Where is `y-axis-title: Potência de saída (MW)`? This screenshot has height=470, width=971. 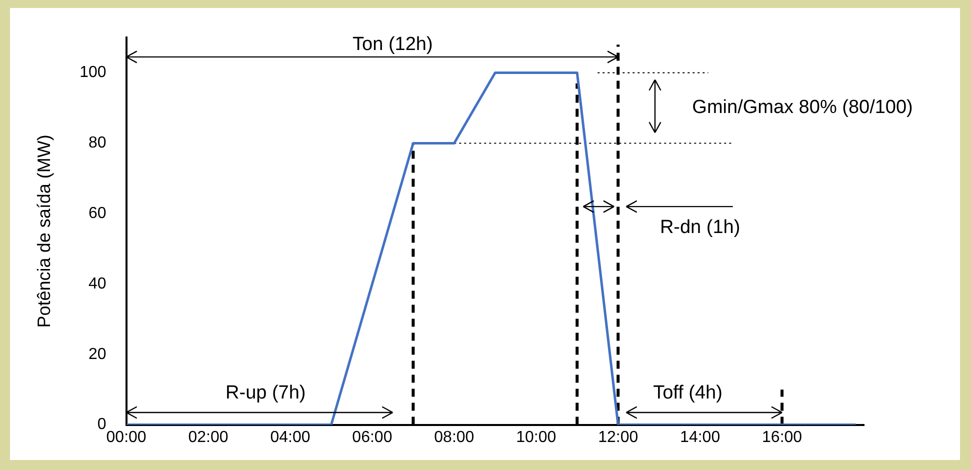 y-axis-title: Potência de saída (MW) is located at coordinates (44, 231).